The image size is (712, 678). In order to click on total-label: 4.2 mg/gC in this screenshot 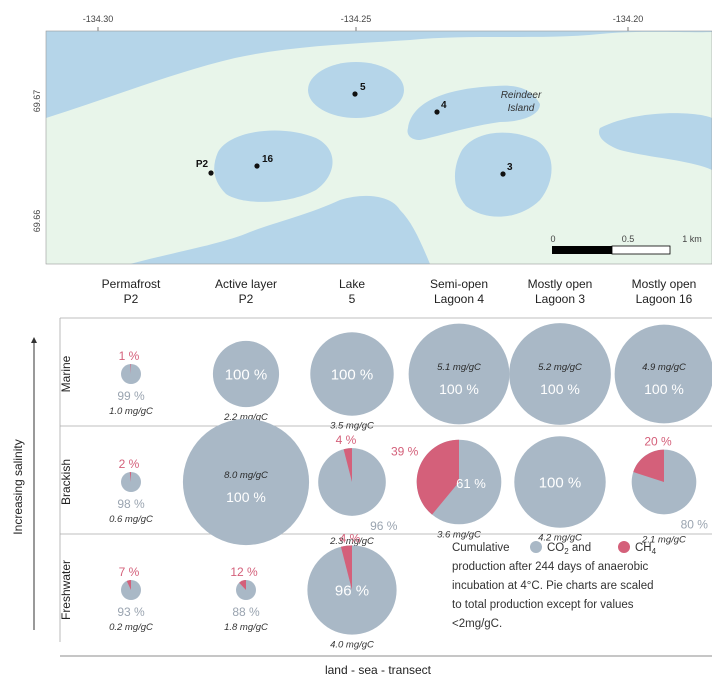, I will do `click(560, 538)`.